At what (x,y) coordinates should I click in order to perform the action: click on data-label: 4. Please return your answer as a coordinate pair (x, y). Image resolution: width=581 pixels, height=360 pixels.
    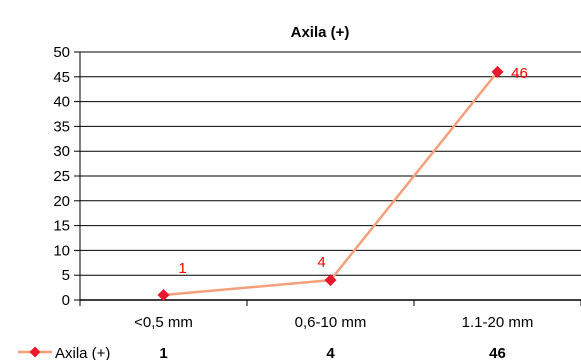
    Looking at the image, I should click on (321, 262).